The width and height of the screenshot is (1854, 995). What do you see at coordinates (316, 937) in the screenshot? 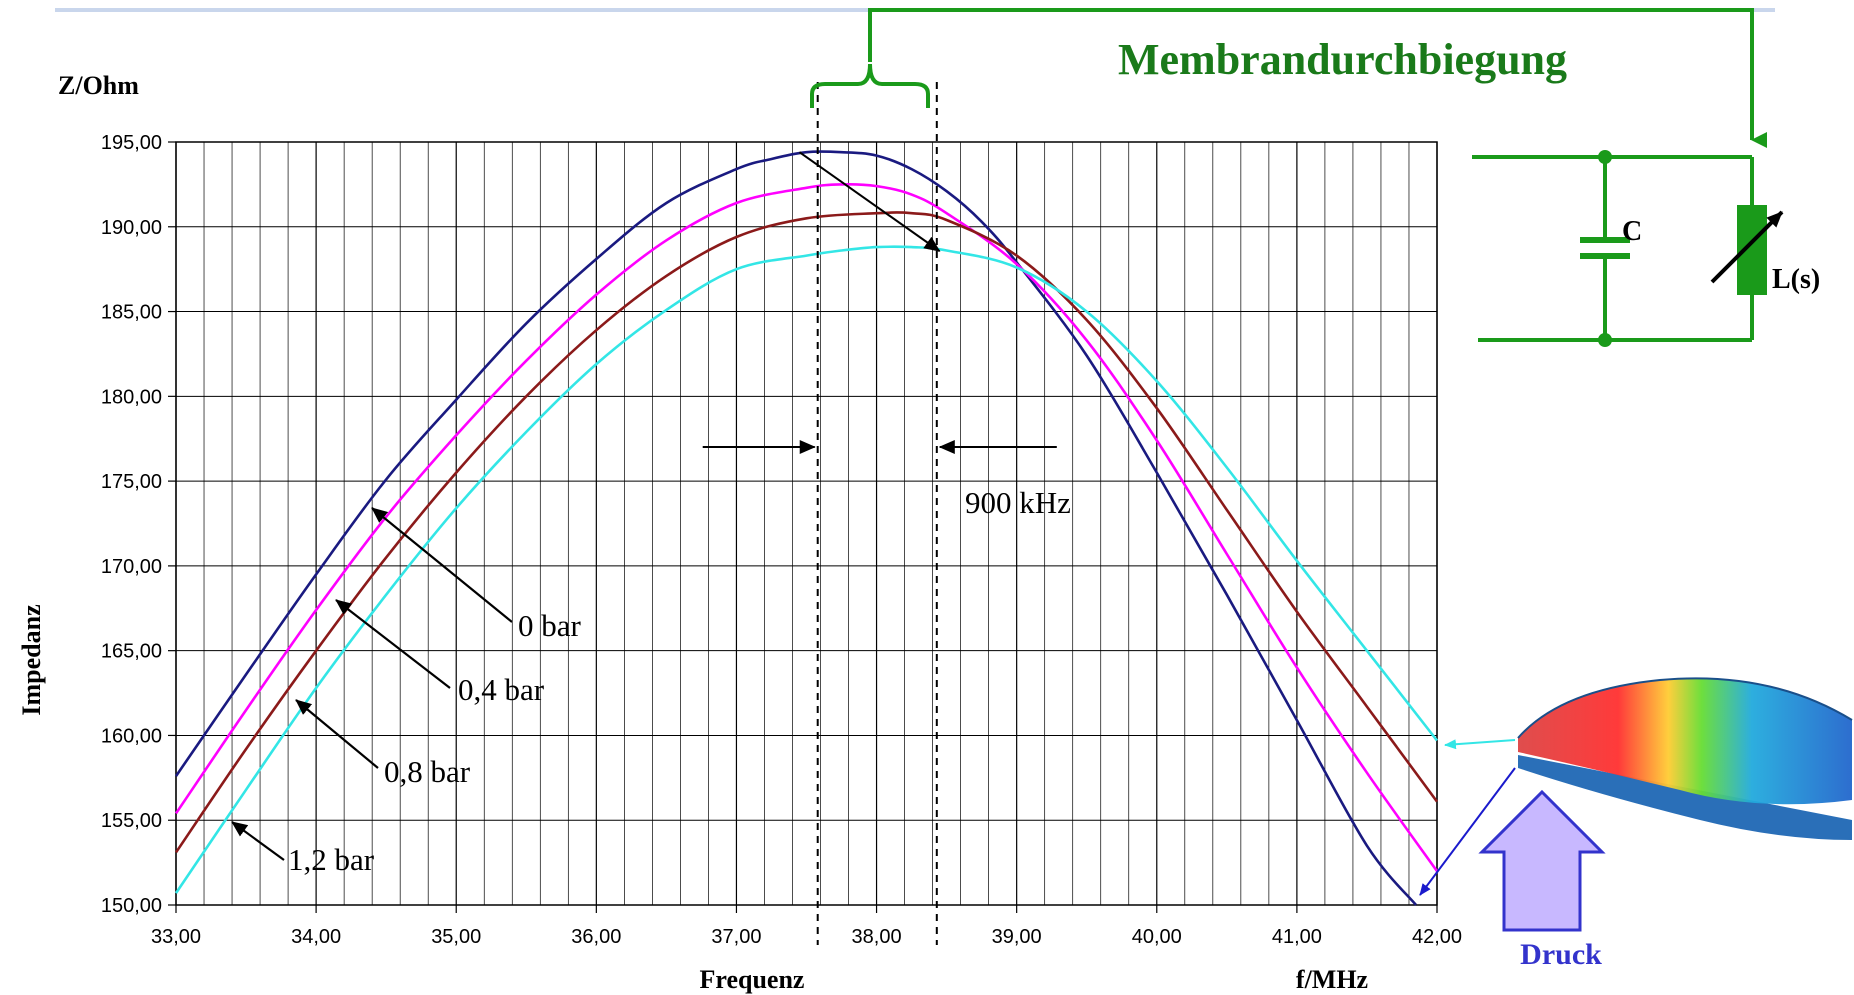
I see `x-tick-label: 34,00` at bounding box center [316, 937].